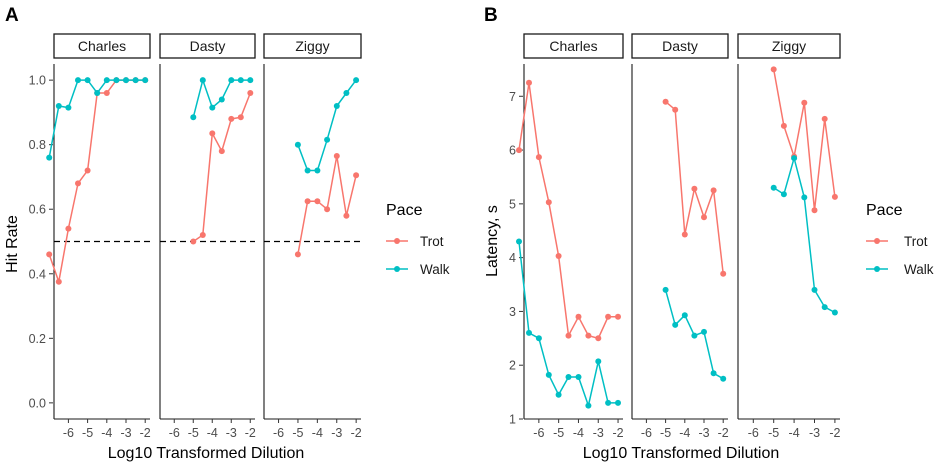  I want to click on y-tick-label: 0.4, so click(37, 274).